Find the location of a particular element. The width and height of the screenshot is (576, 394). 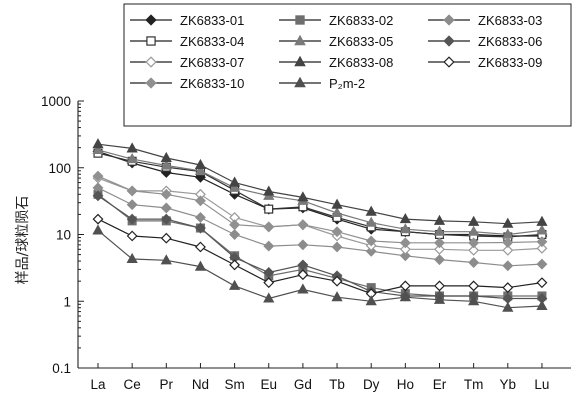

x-tick-label: Er is located at coordinates (440, 384).